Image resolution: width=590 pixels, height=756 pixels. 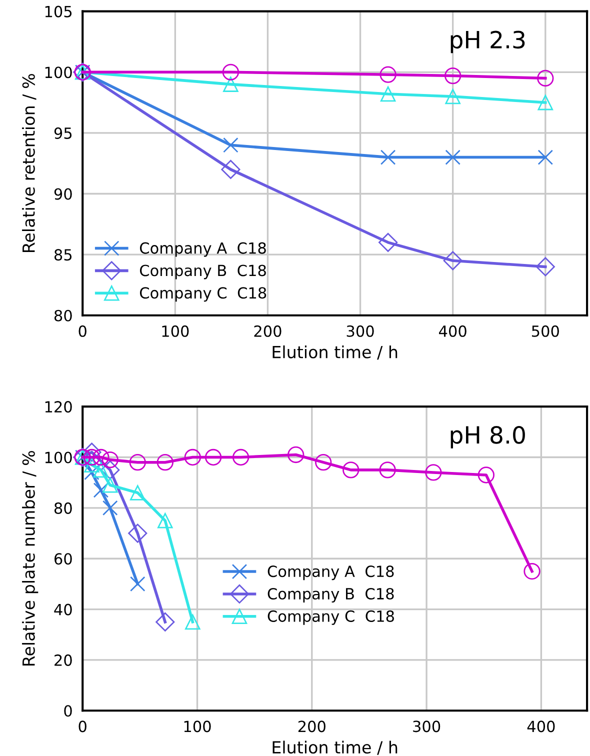 I want to click on y-tick-label: 95, so click(x=63, y=133).